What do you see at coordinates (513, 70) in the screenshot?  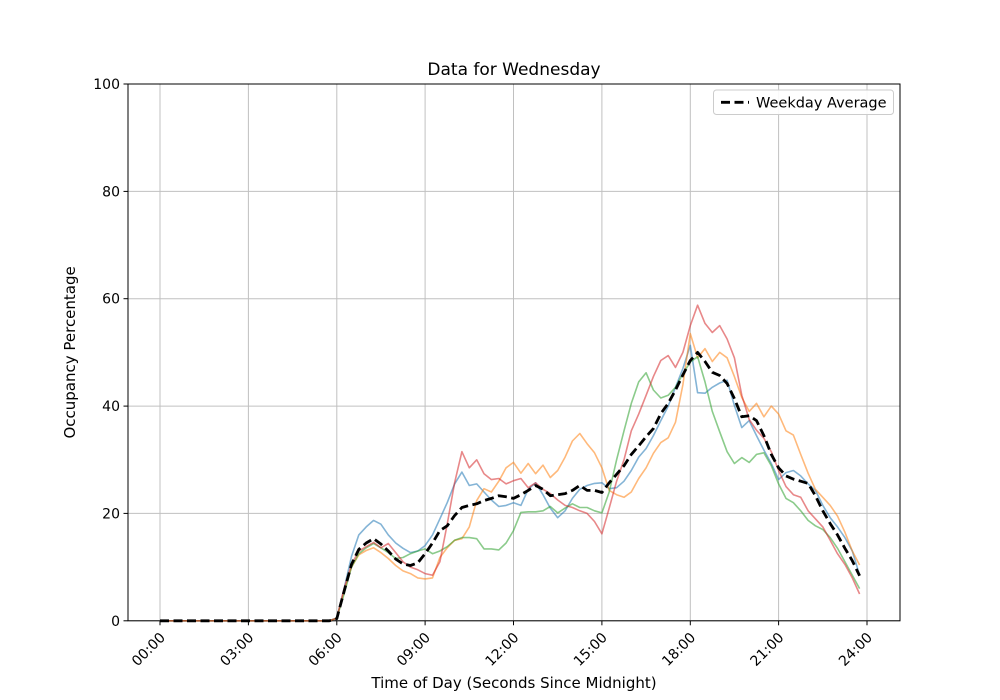 I see `chart-title: Data for Wednesday` at bounding box center [513, 70].